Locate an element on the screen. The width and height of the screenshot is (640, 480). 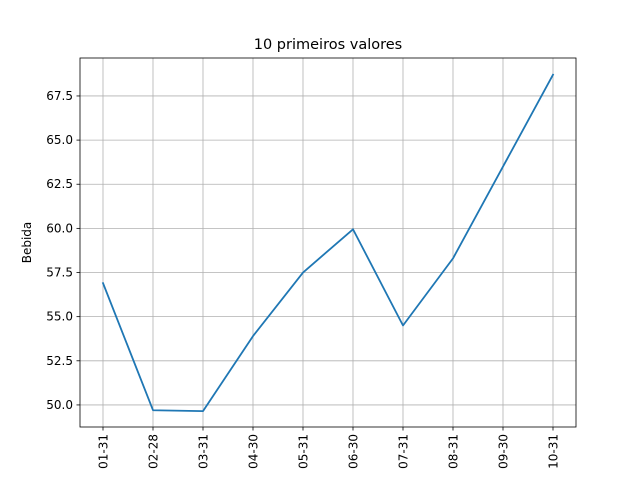
y-tick-label: 65.0 is located at coordinates (59, 140).